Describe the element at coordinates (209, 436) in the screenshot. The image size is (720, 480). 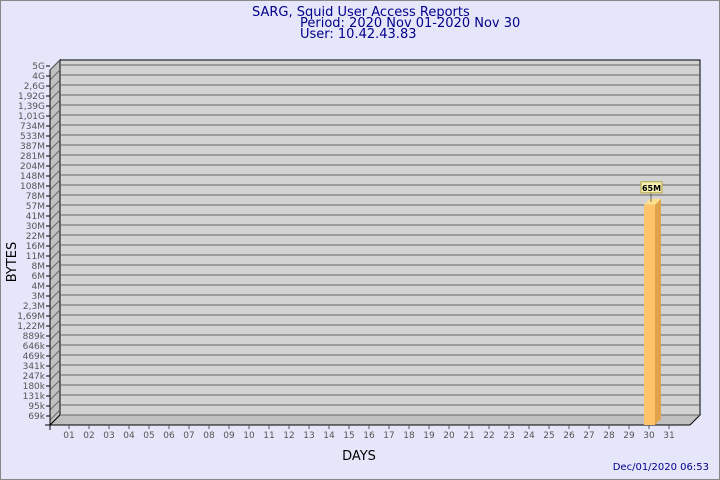
I see `x-tick-label: 08` at that location.